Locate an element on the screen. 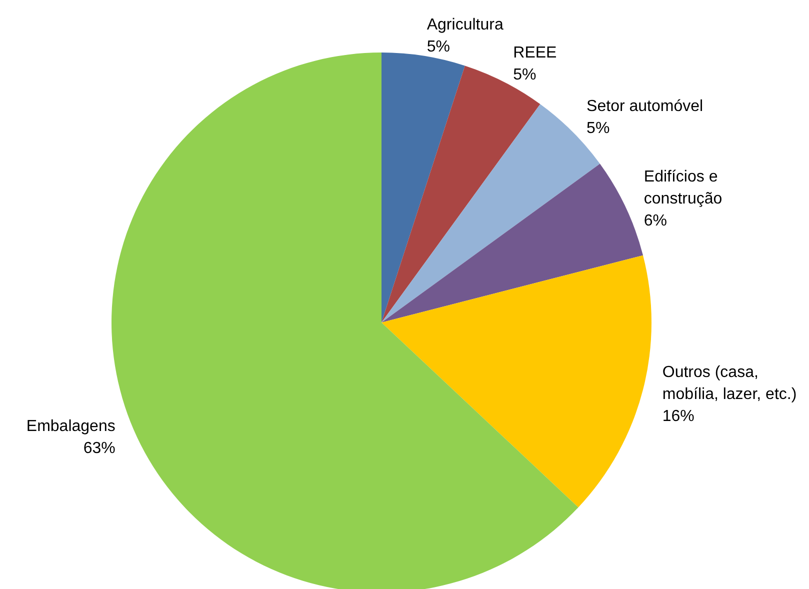  slice-label: Setor automóvel is located at coordinates (645, 106).